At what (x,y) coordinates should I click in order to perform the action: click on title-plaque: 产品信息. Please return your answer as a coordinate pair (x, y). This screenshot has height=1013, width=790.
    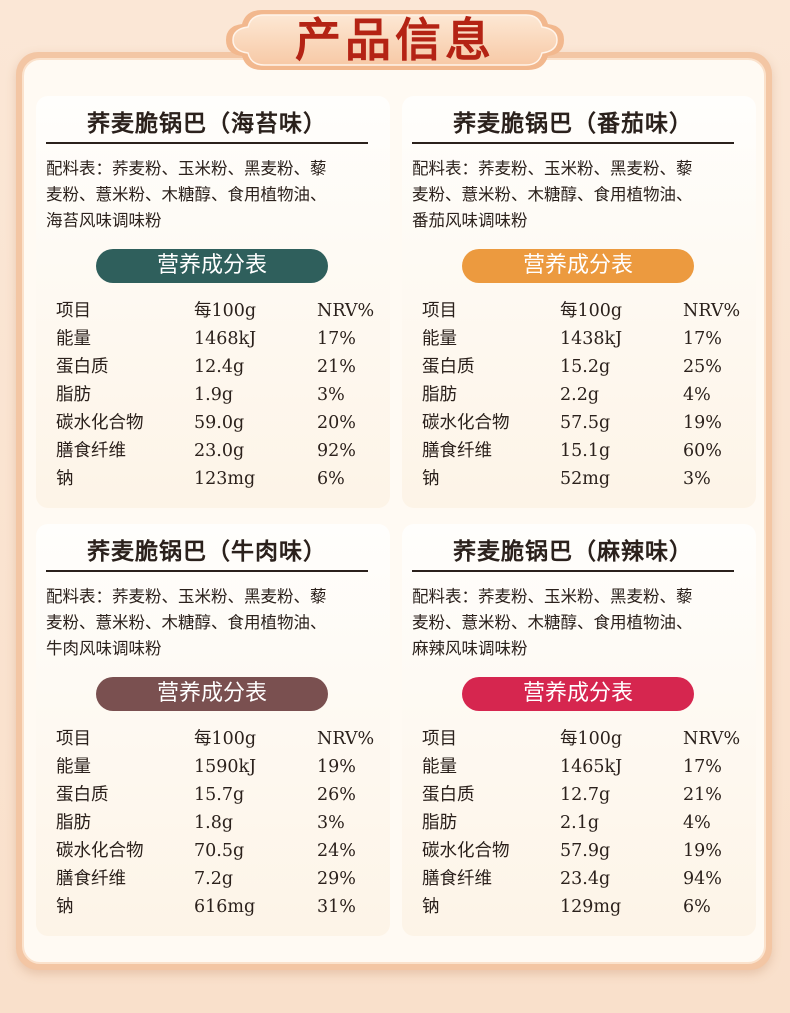
    Looking at the image, I should click on (395, 39).